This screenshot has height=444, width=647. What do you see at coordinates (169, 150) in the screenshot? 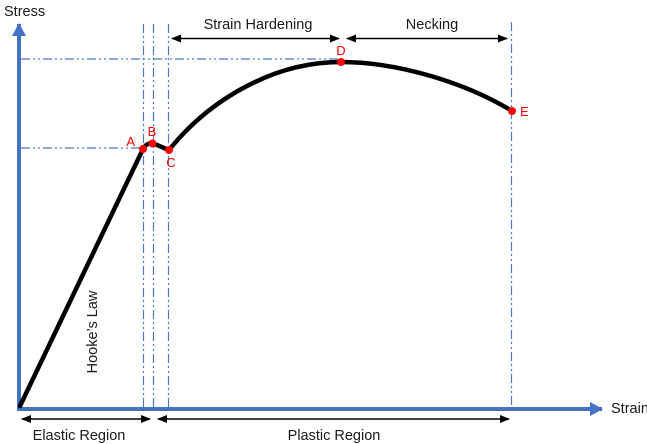
I see `point-c-dot` at bounding box center [169, 150].